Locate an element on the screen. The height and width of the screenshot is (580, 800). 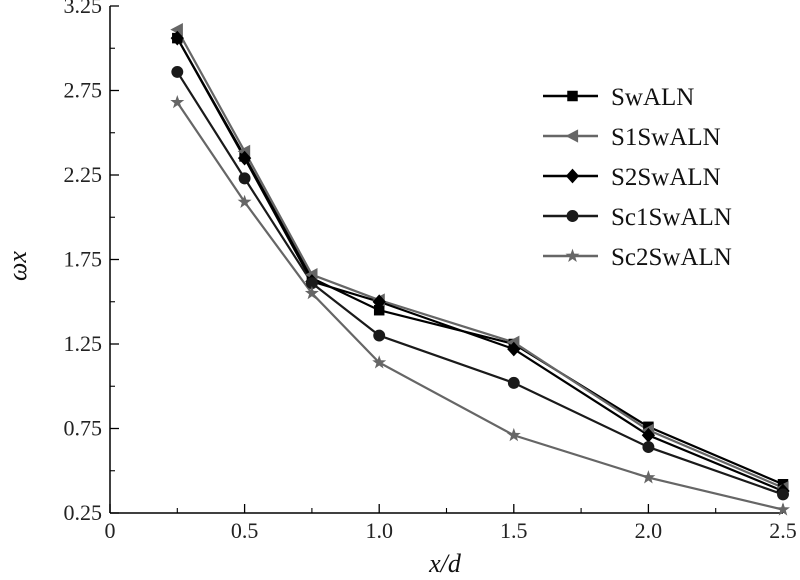
y-tick-label: 3.25 is located at coordinates (83, 9).